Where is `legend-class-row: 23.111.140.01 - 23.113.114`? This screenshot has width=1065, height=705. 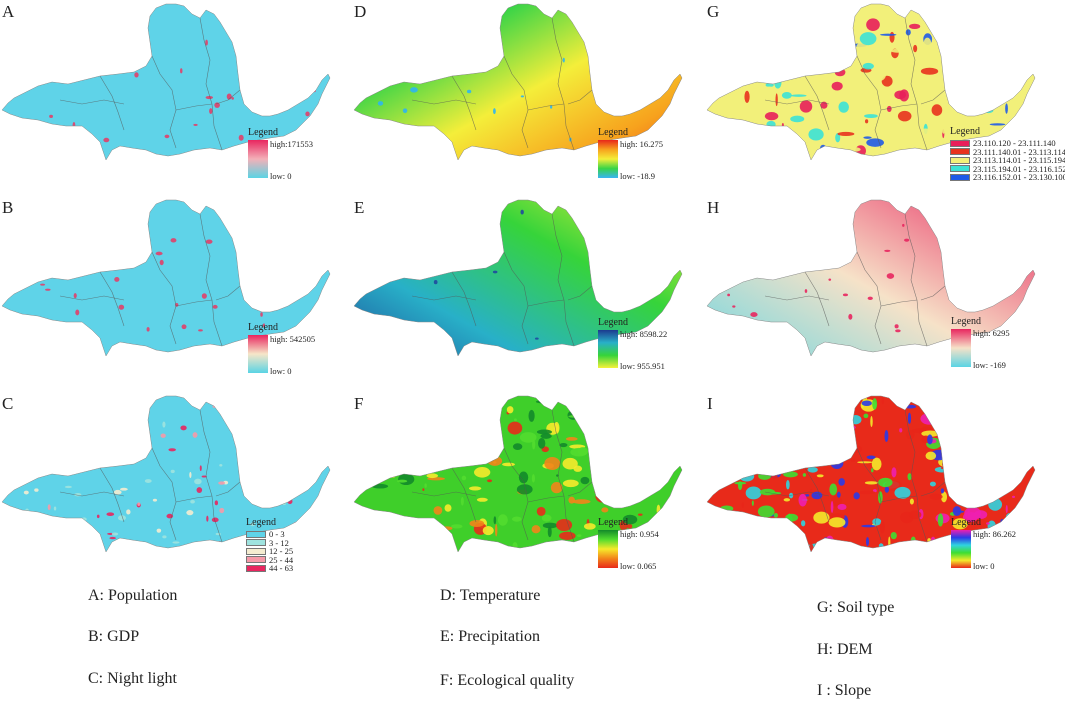
legend-class-row: 23.111.140.01 - 23.113.114 is located at coordinates (1007, 151).